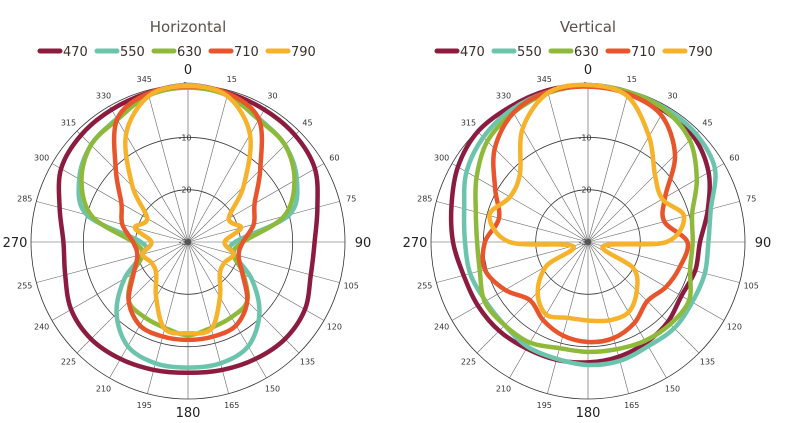 Image resolution: width=800 pixels, height=423 pixels. Describe the element at coordinates (246, 52) in the screenshot. I see `legend-label: 710` at that location.